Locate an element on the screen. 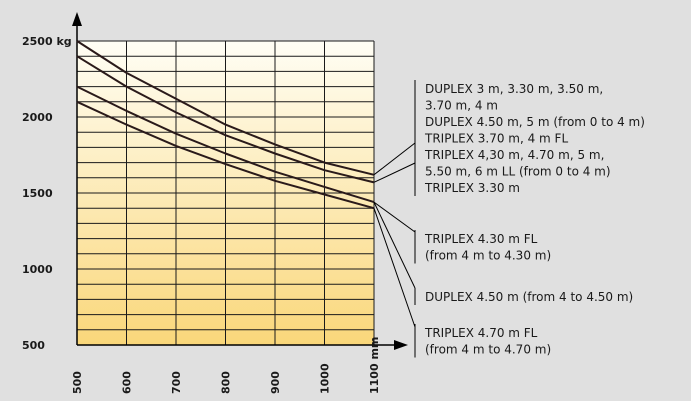 Image resolution: width=691 pixels, height=401 pixels. legend-entry-line: TRIPLEX 3.70 m, 4 m FL is located at coordinates (496, 139).